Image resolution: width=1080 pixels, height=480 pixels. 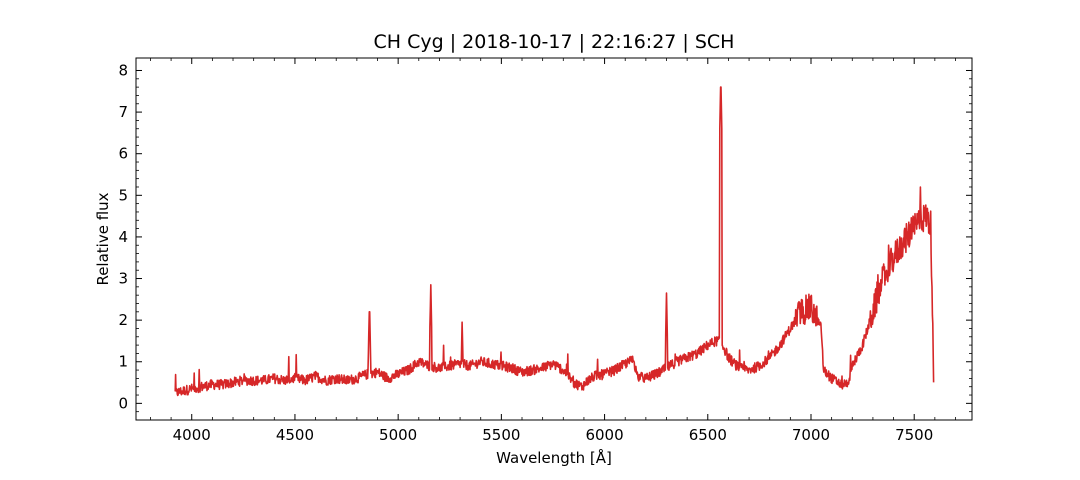 I want to click on x-tick-label: 6000, so click(x=604, y=435).